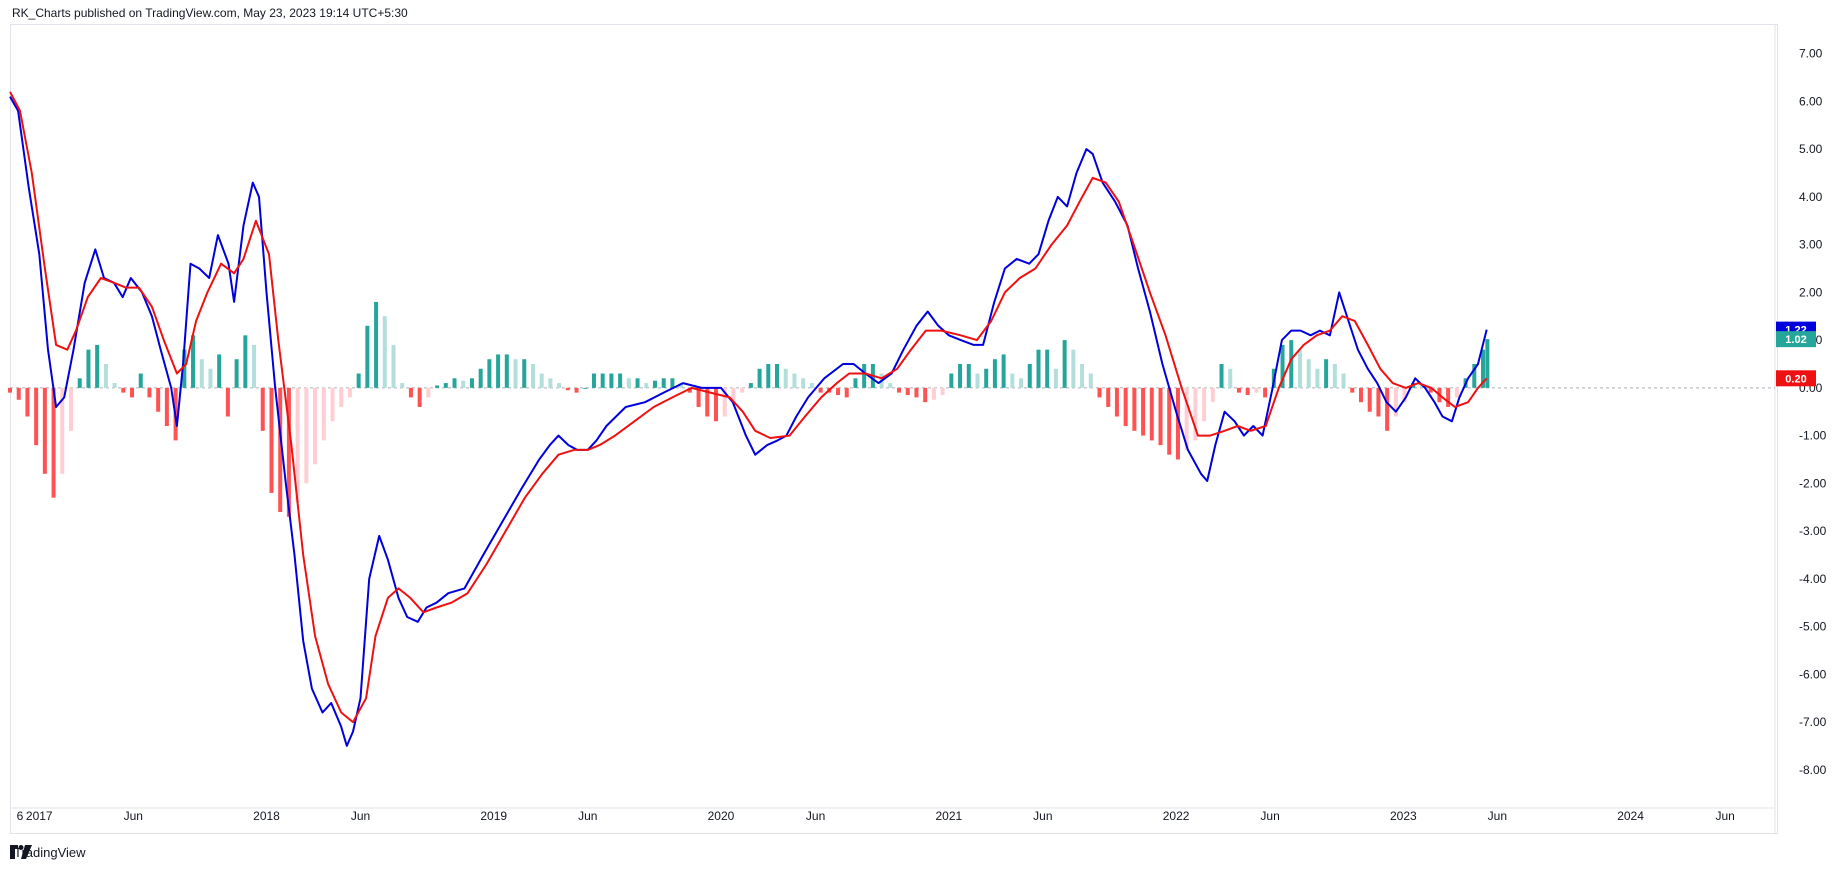 Image resolution: width=1834 pixels, height=869 pixels. Describe the element at coordinates (1813, 579) in the screenshot. I see `price-tick-label: -4.00` at that location.